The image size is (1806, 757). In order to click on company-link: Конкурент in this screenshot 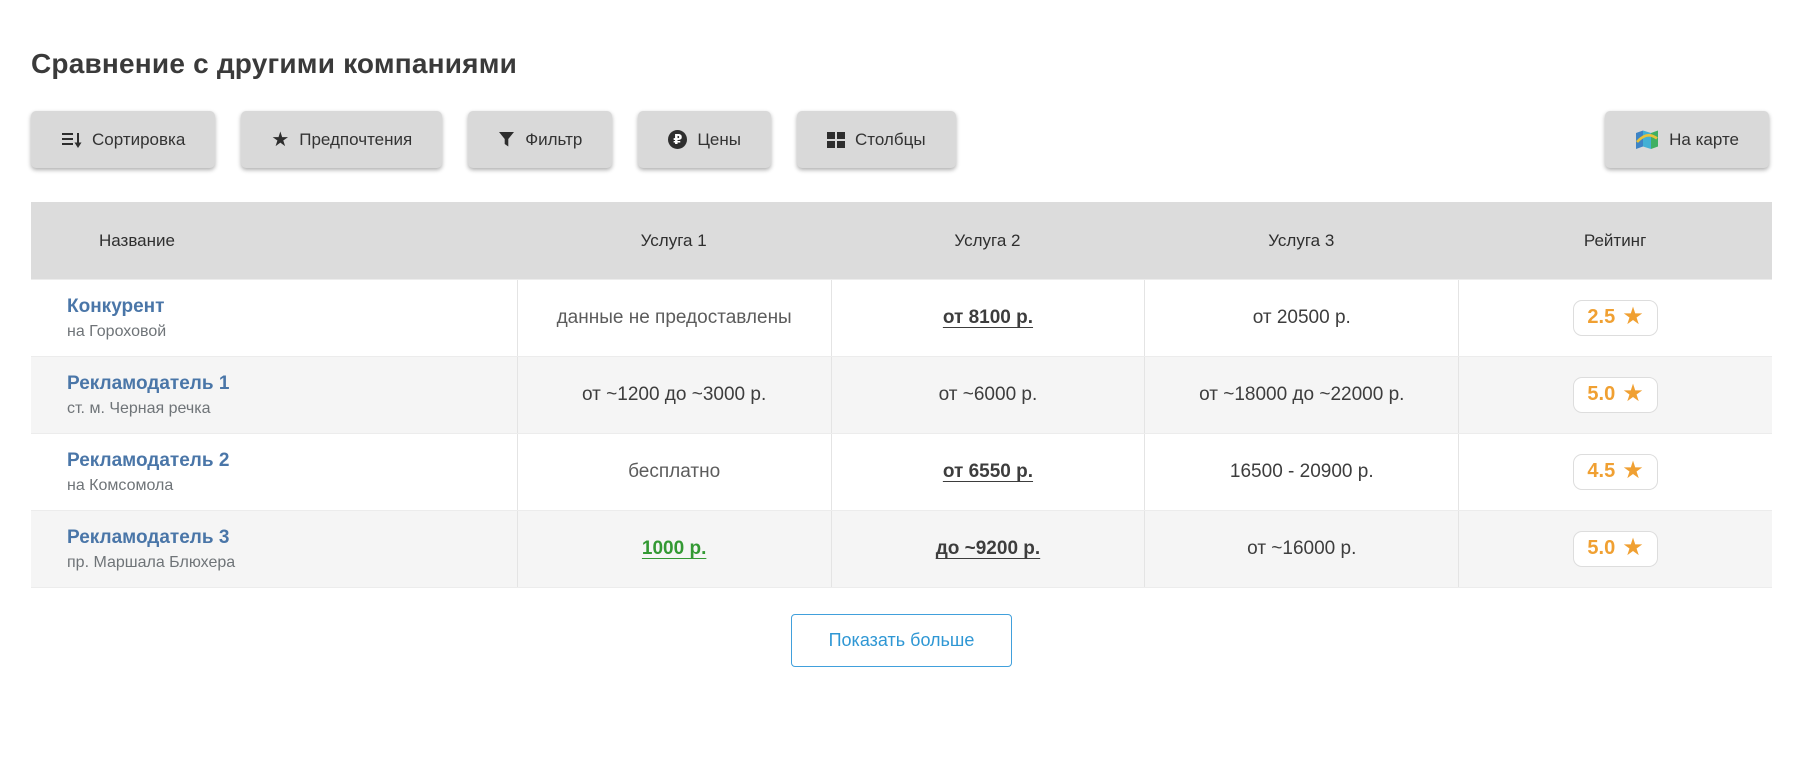, I will do `click(116, 306)`.